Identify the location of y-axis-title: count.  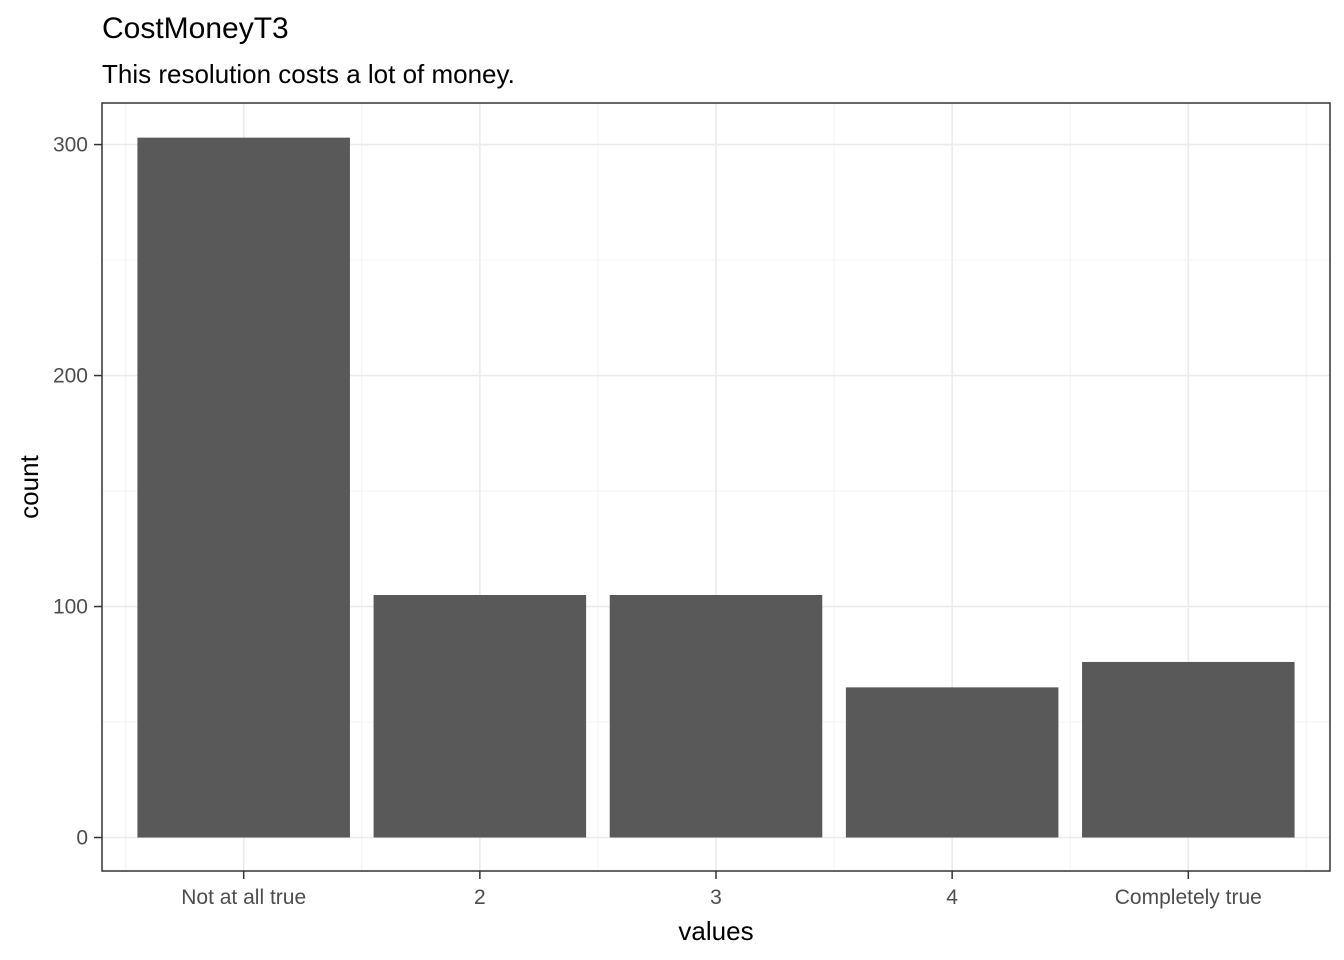
(29, 486).